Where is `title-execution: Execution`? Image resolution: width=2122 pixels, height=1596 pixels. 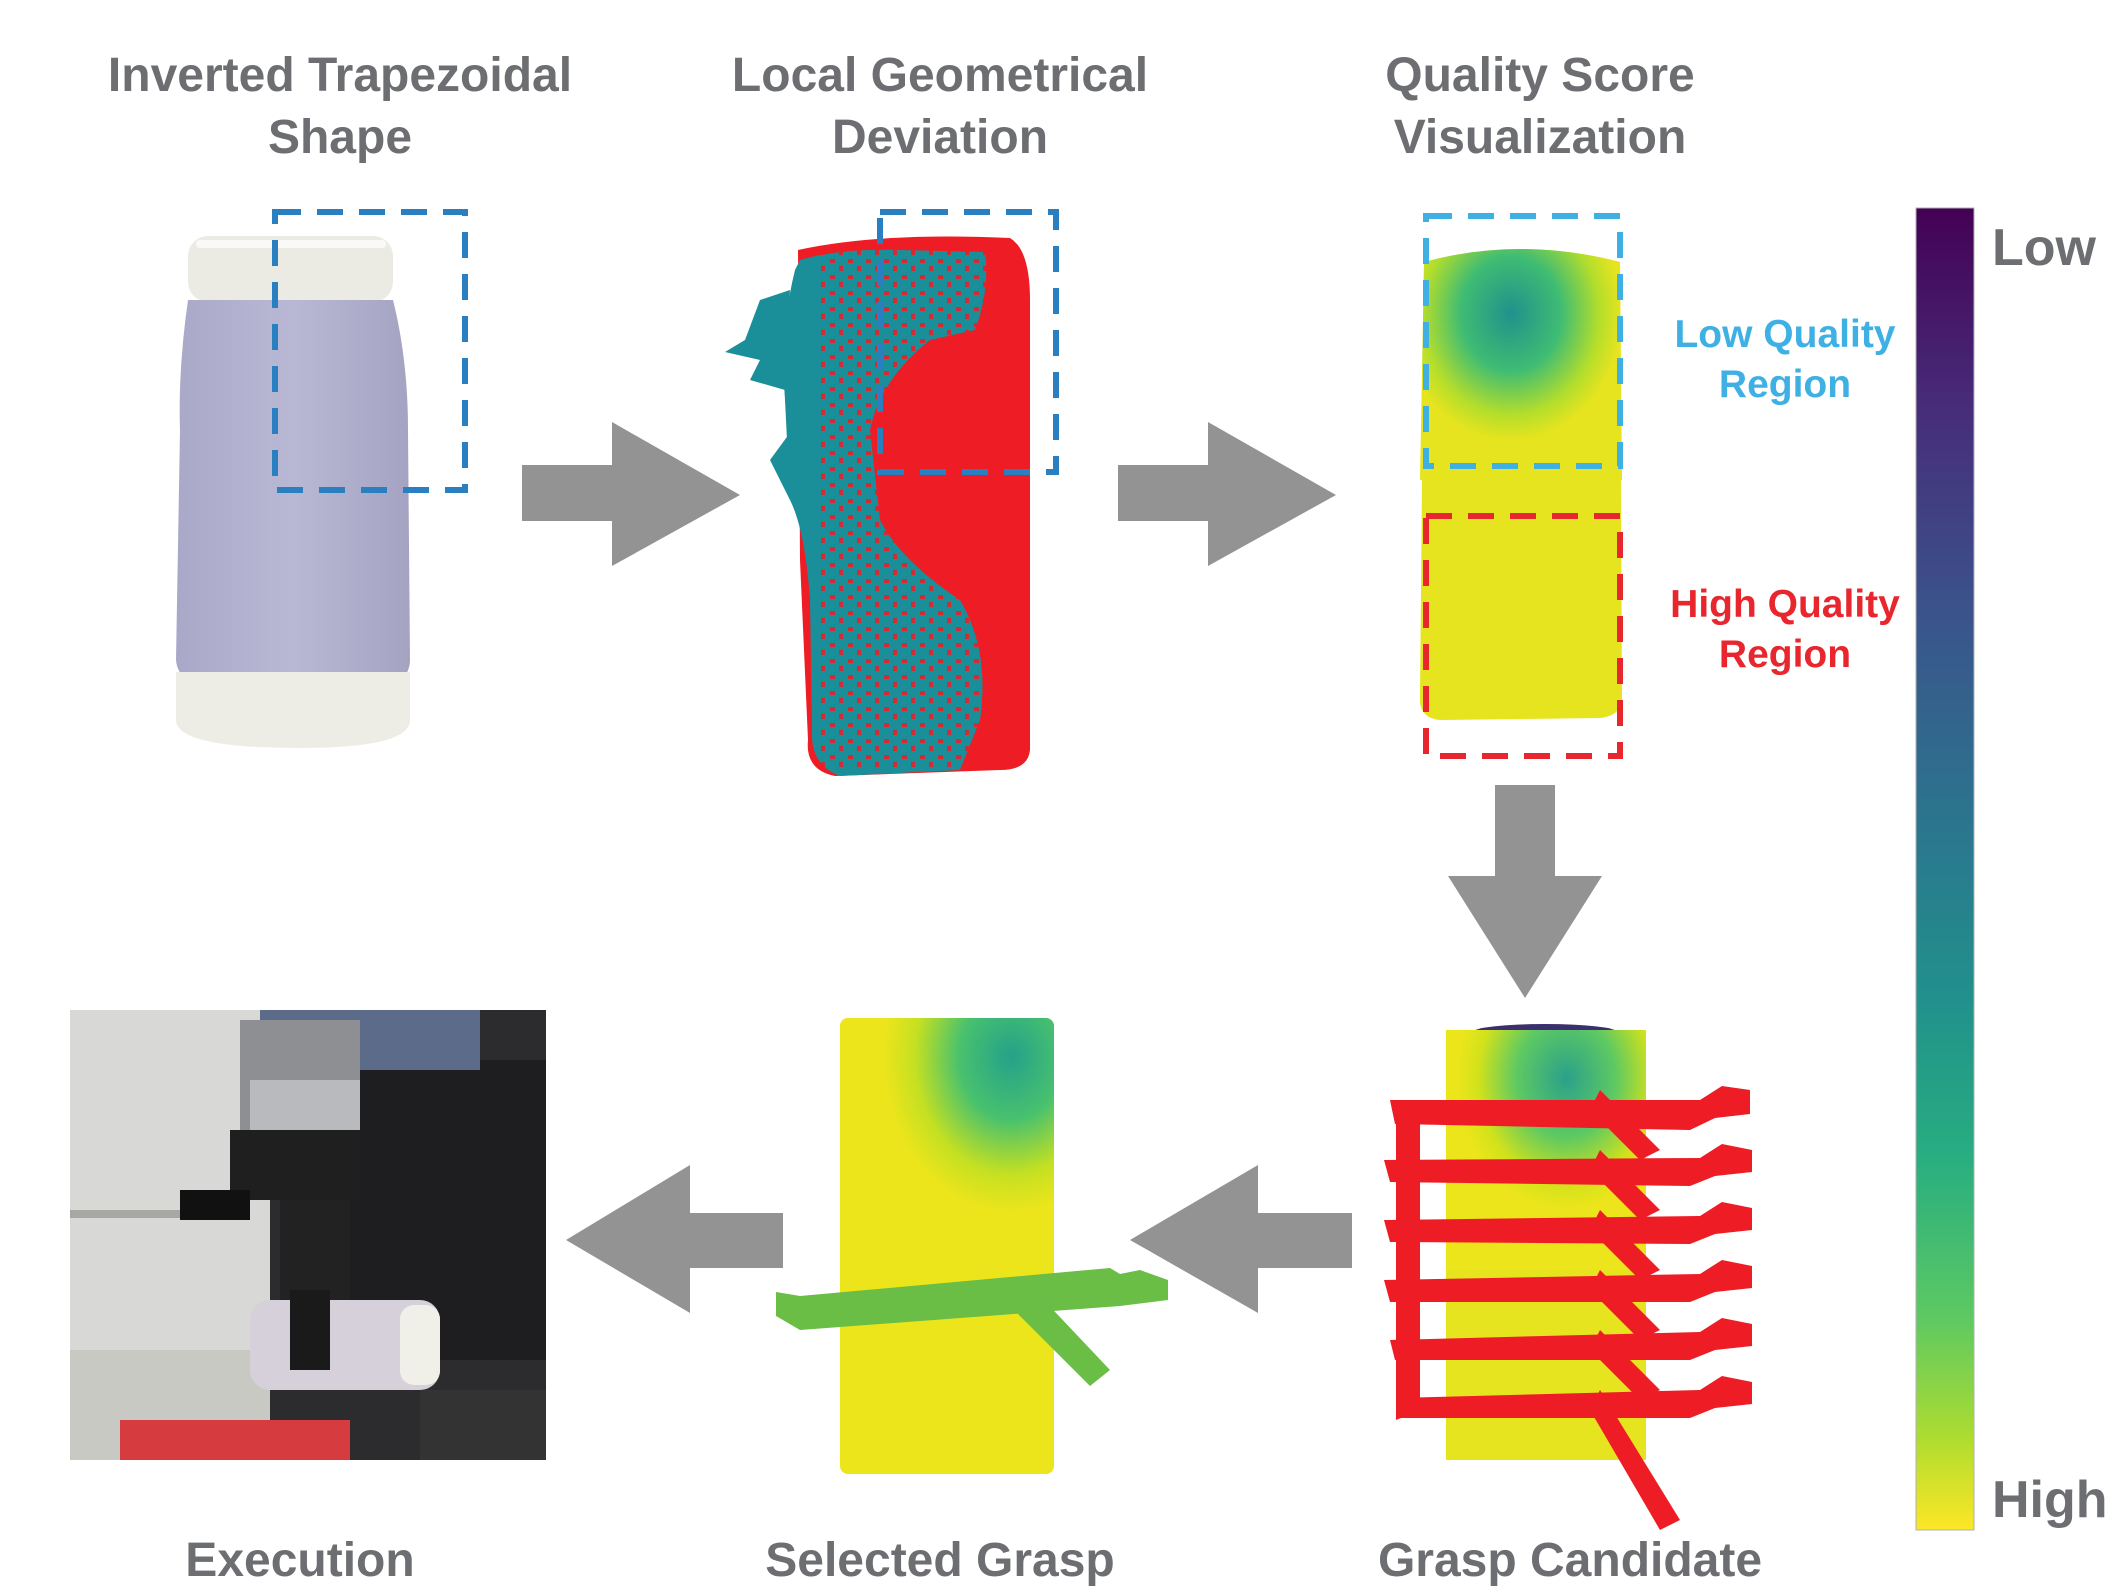
title-execution: Execution is located at coordinates (300, 1560).